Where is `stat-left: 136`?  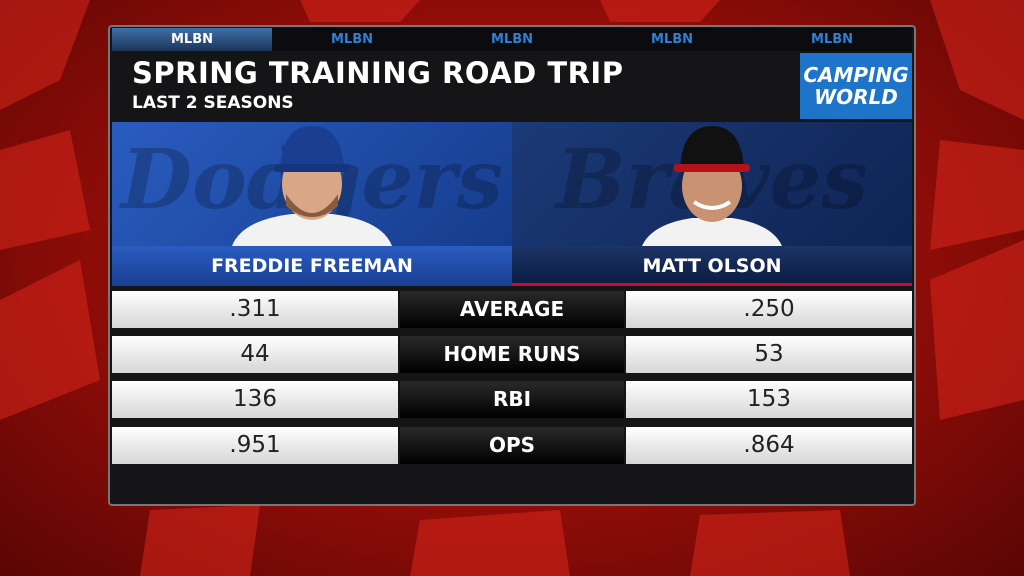 stat-left: 136 is located at coordinates (255, 399).